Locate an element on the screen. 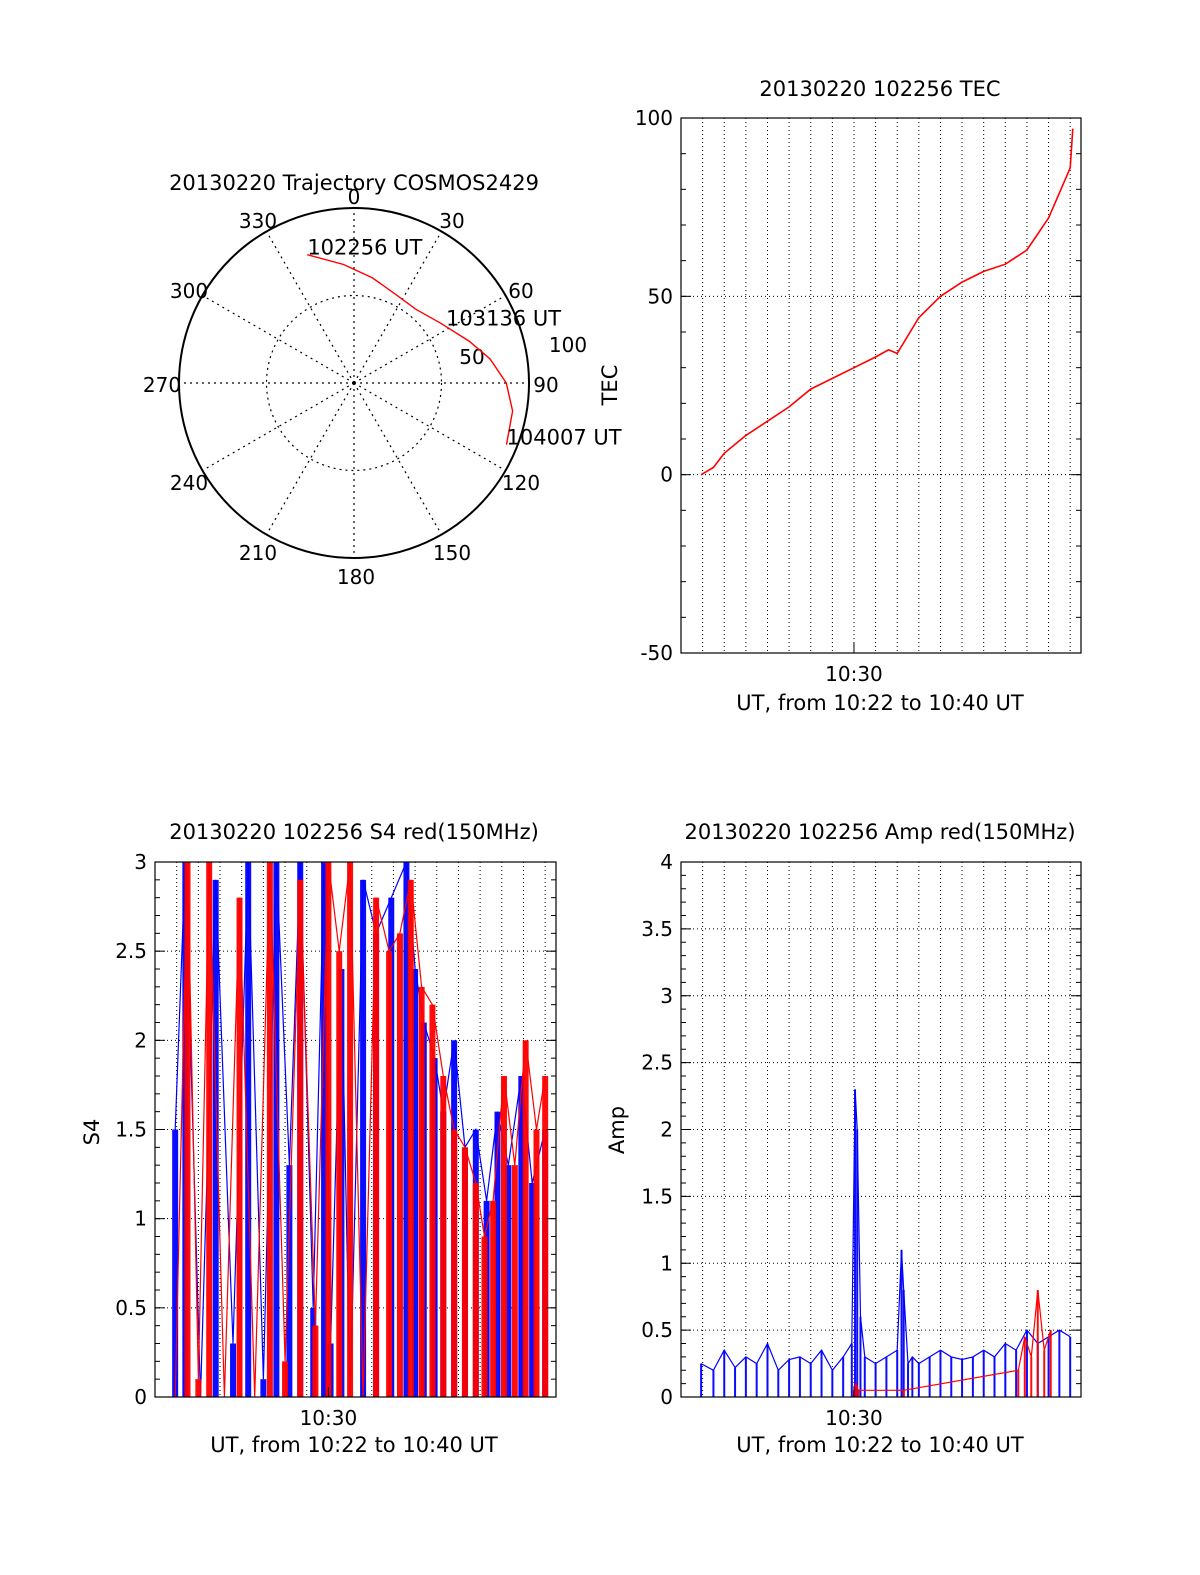 This screenshot has height=1575, width=1200. amp-ytick-label: 1.5 is located at coordinates (657, 1196).